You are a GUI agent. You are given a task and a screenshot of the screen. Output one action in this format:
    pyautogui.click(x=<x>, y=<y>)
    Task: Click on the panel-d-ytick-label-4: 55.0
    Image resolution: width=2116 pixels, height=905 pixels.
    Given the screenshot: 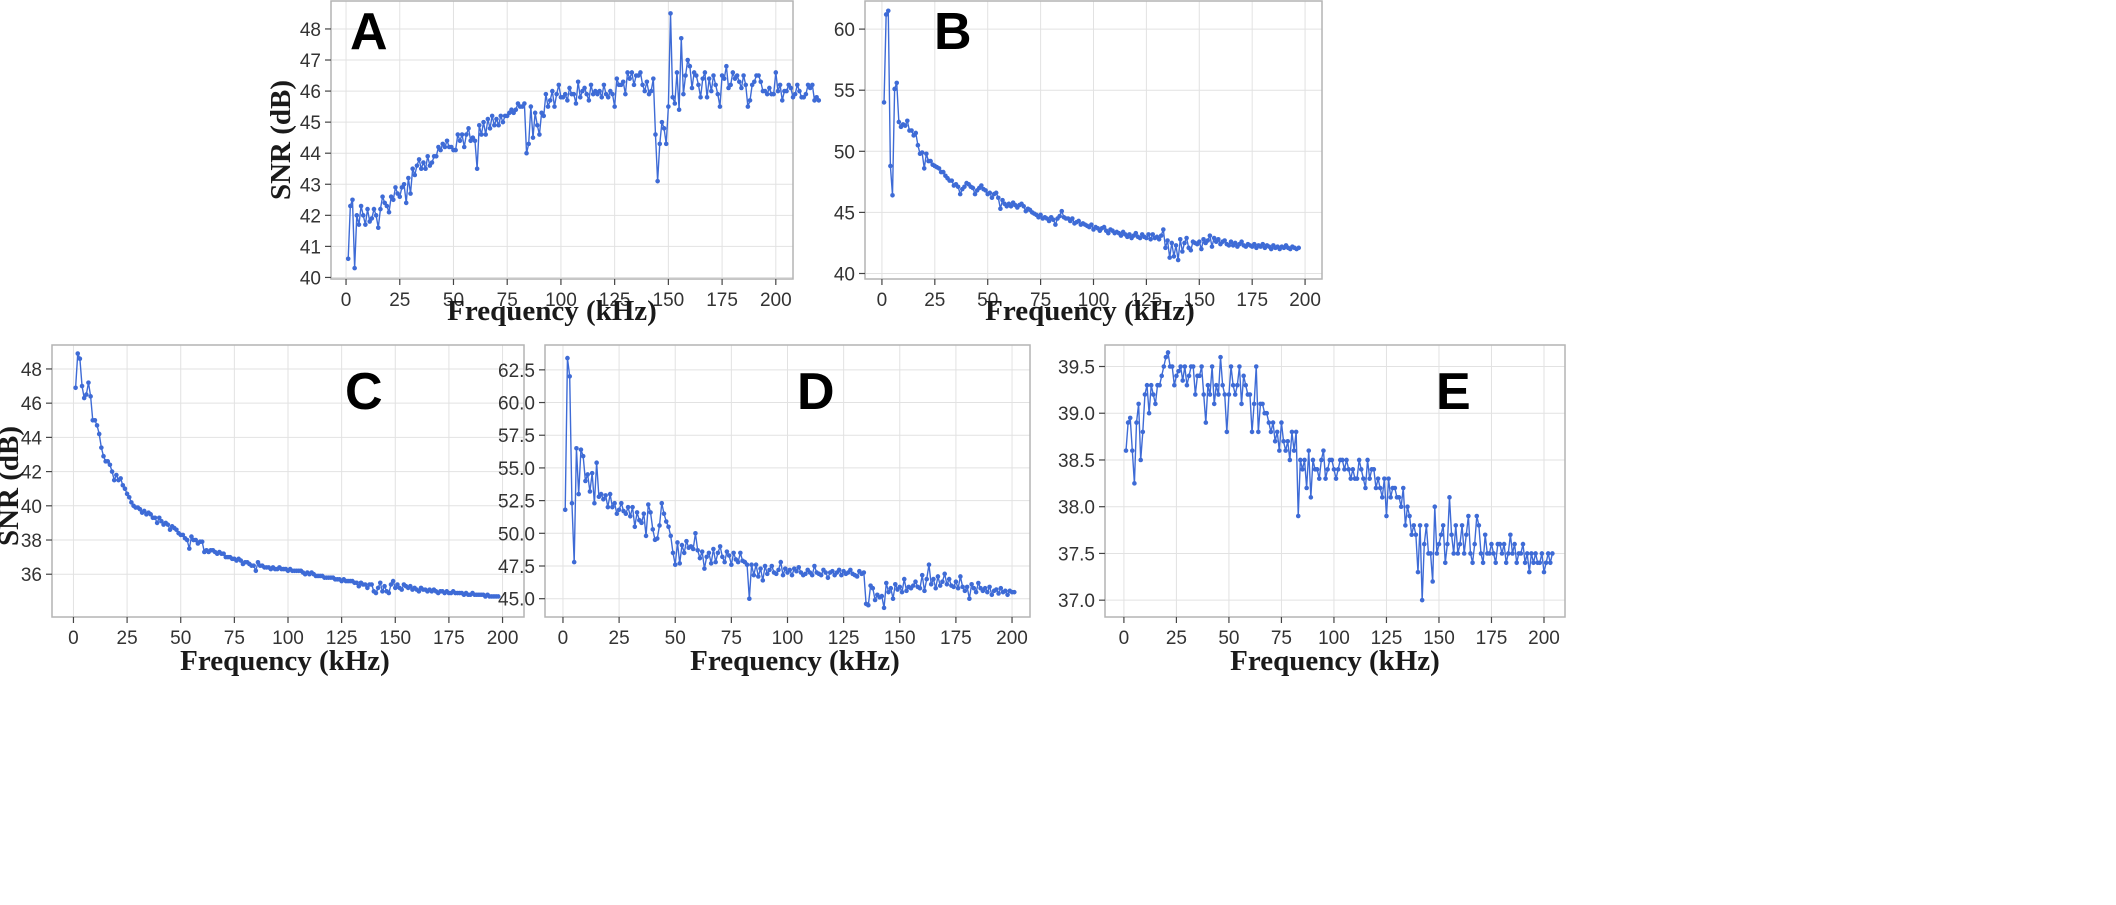 What is the action you would take?
    pyautogui.click(x=516, y=469)
    